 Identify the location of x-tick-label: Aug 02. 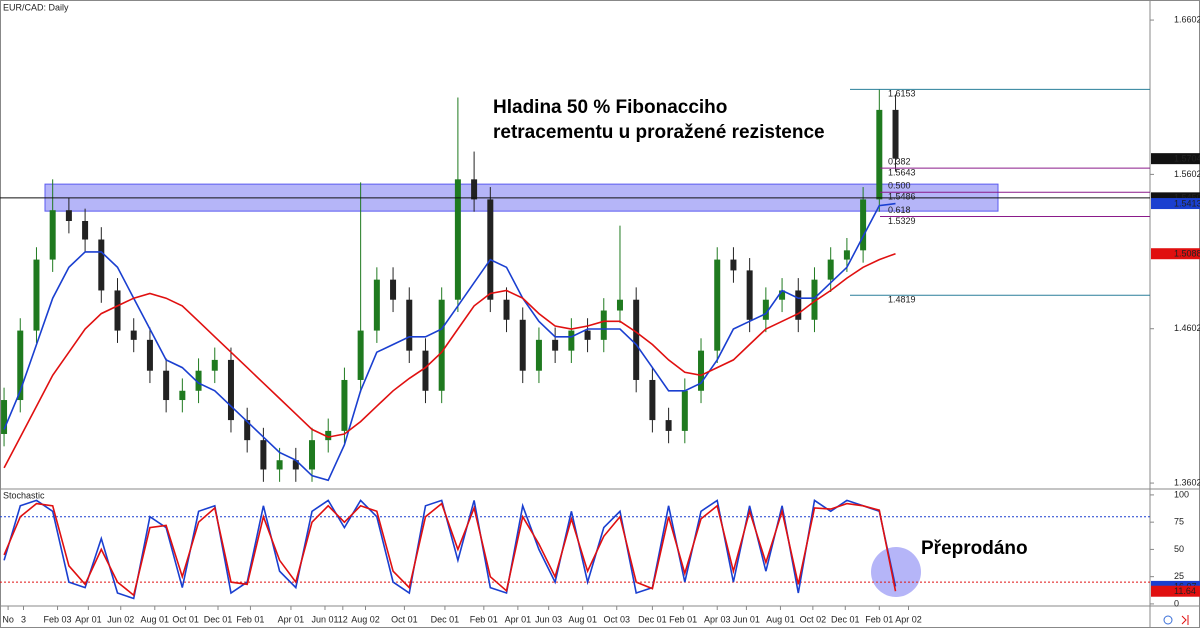
(365, 619).